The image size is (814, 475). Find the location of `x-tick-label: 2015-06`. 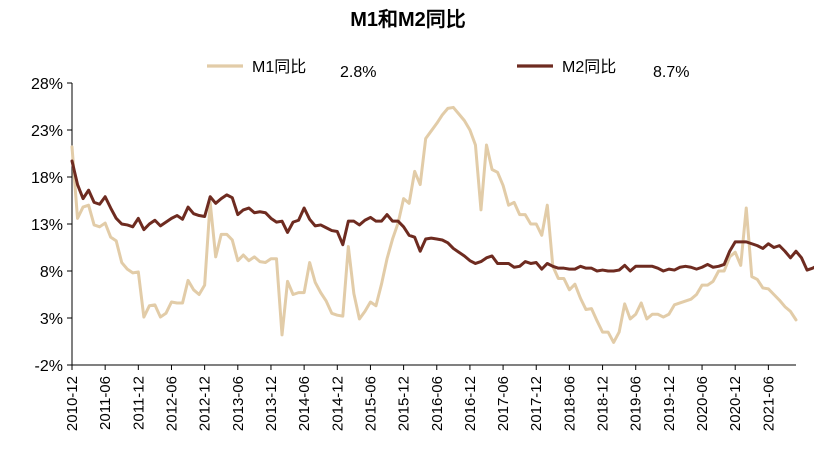

x-tick-label: 2015-06 is located at coordinates (370, 403).